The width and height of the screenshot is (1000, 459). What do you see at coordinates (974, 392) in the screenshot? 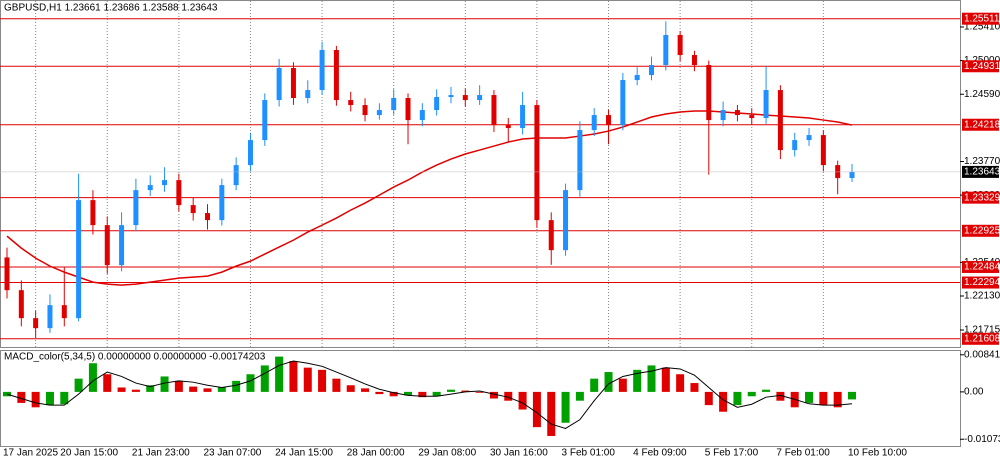
I see `y-tick-label: 0.00` at bounding box center [974, 392].